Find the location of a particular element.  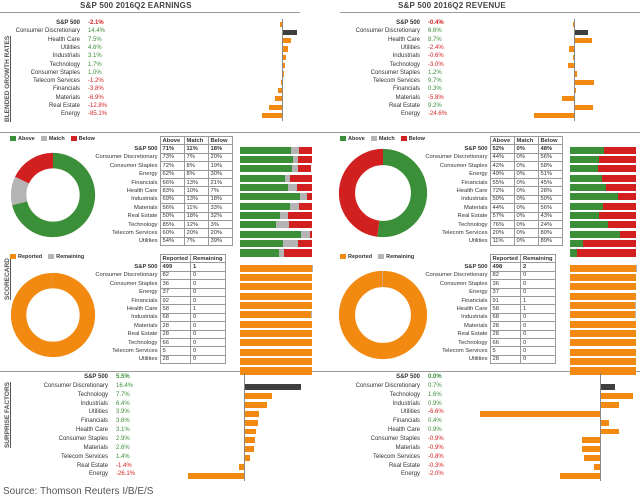

value-label: -5.8% is located at coordinates (436, 97).